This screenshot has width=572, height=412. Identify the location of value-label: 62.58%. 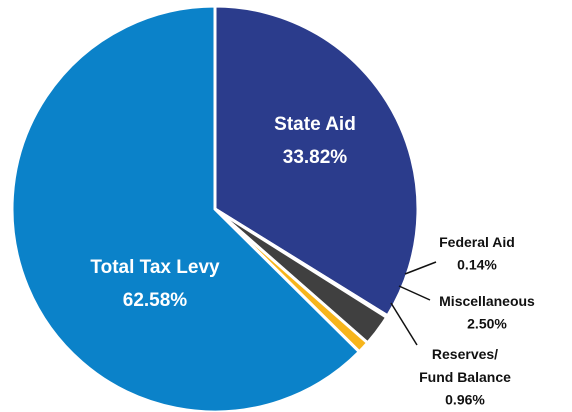
(155, 300).